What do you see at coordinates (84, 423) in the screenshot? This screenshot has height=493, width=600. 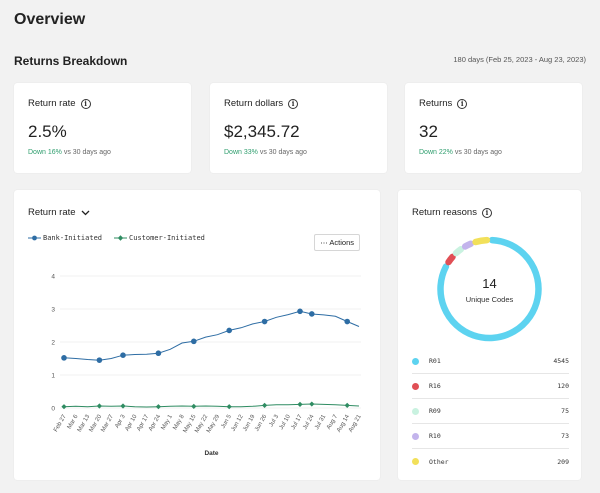 I see `x-tick-label: Mar 13` at bounding box center [84, 423].